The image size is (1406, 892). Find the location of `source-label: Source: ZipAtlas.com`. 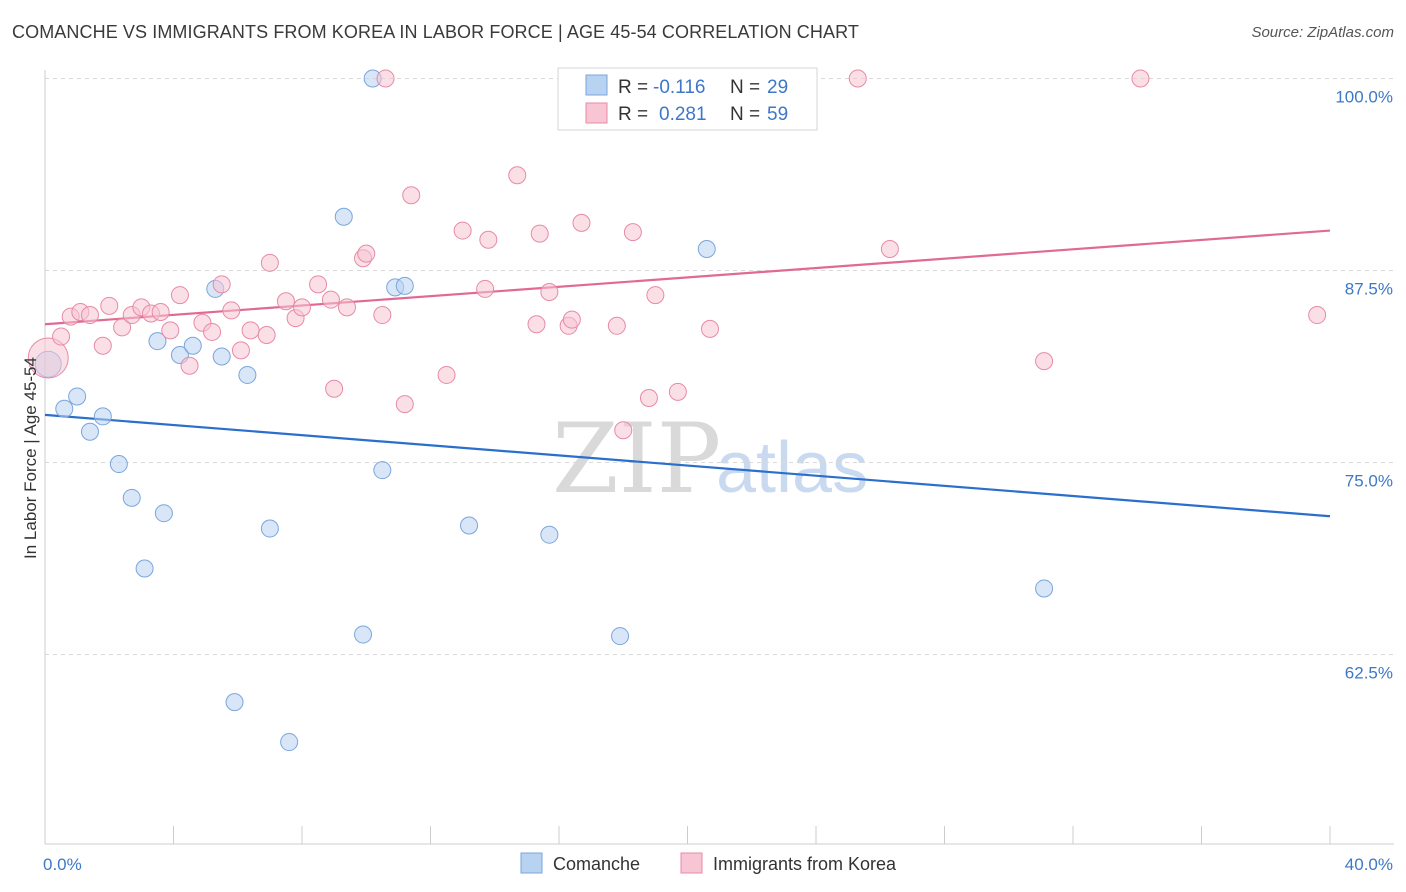

source-label: Source: ZipAtlas.com is located at coordinates (1322, 32).